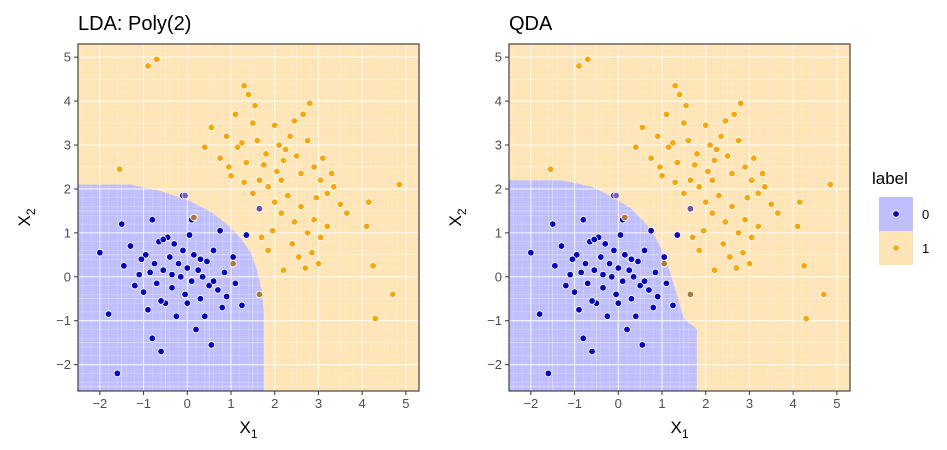 The height and width of the screenshot is (450, 947). What do you see at coordinates (67, 232) in the screenshot?
I see `y-tick-label: 1` at bounding box center [67, 232].